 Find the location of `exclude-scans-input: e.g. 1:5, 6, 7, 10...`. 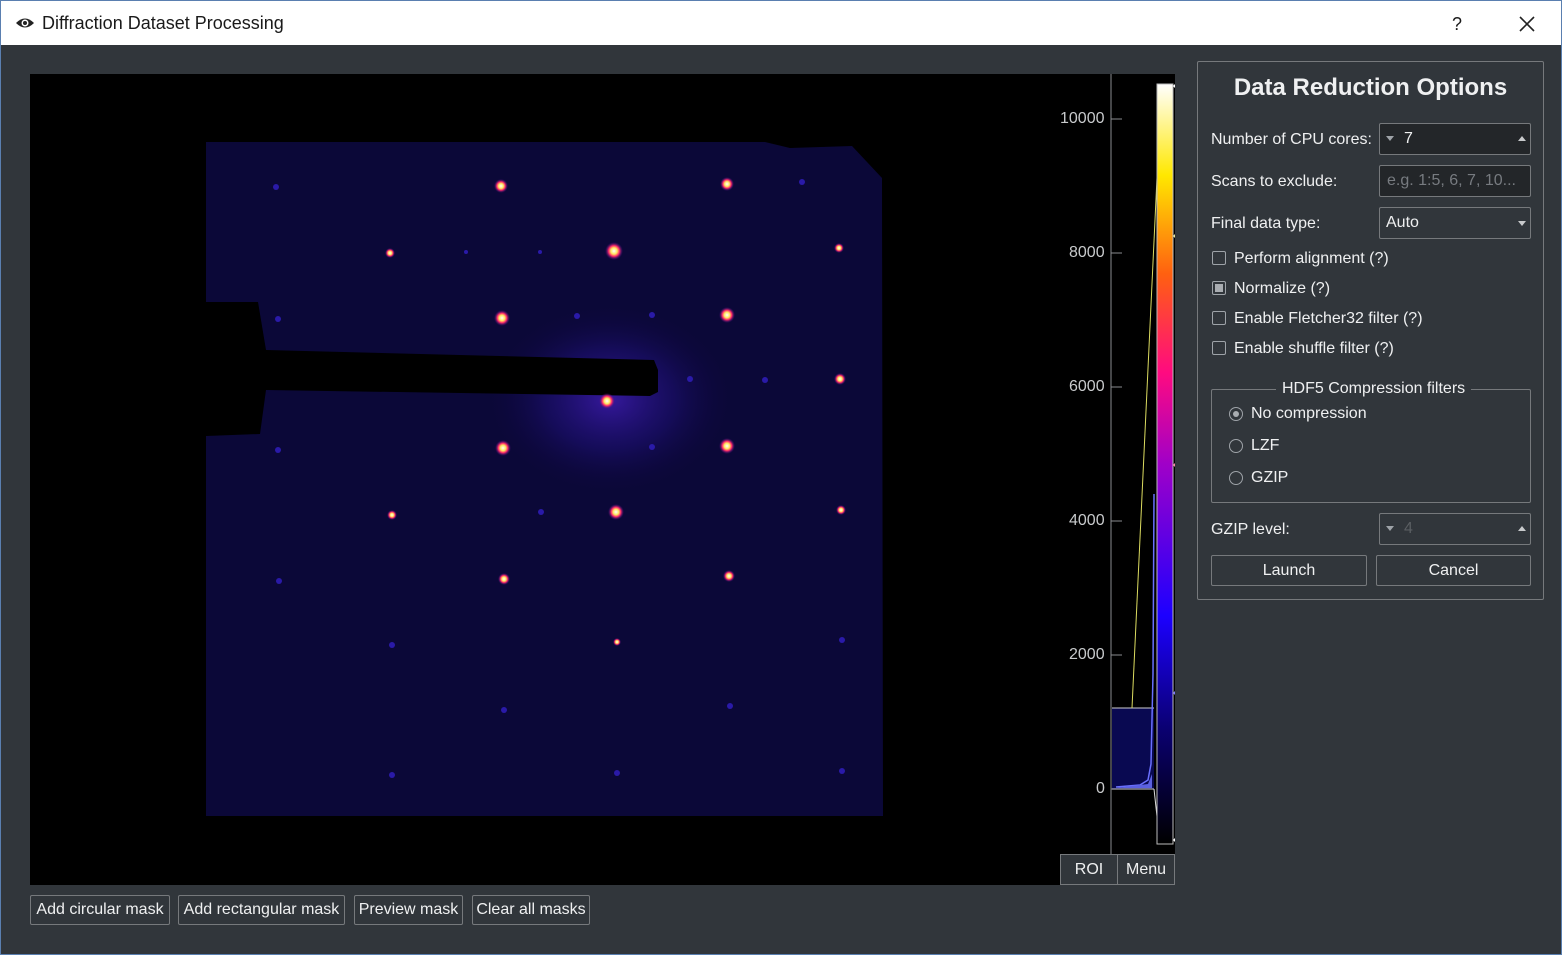

exclude-scans-input: e.g. 1:5, 6, 7, 10... is located at coordinates (1455, 181).